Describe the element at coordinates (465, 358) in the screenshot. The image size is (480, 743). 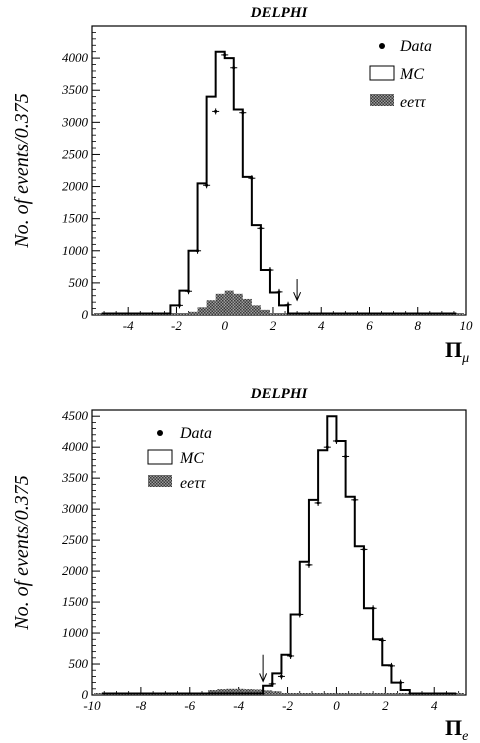
I see `x-axis-label-subscript: μ` at that location.